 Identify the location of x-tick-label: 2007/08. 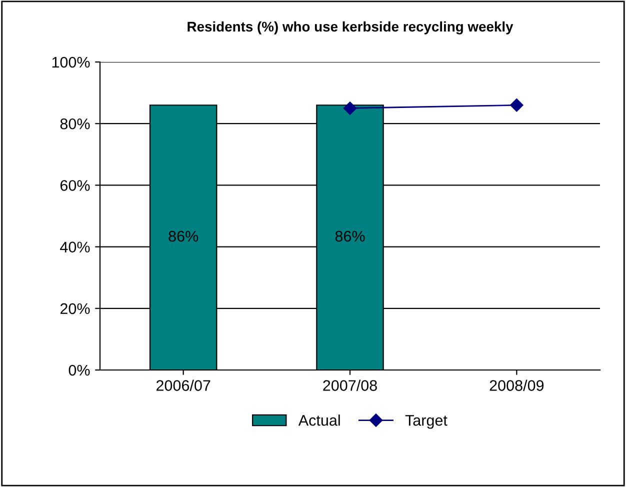
(350, 385).